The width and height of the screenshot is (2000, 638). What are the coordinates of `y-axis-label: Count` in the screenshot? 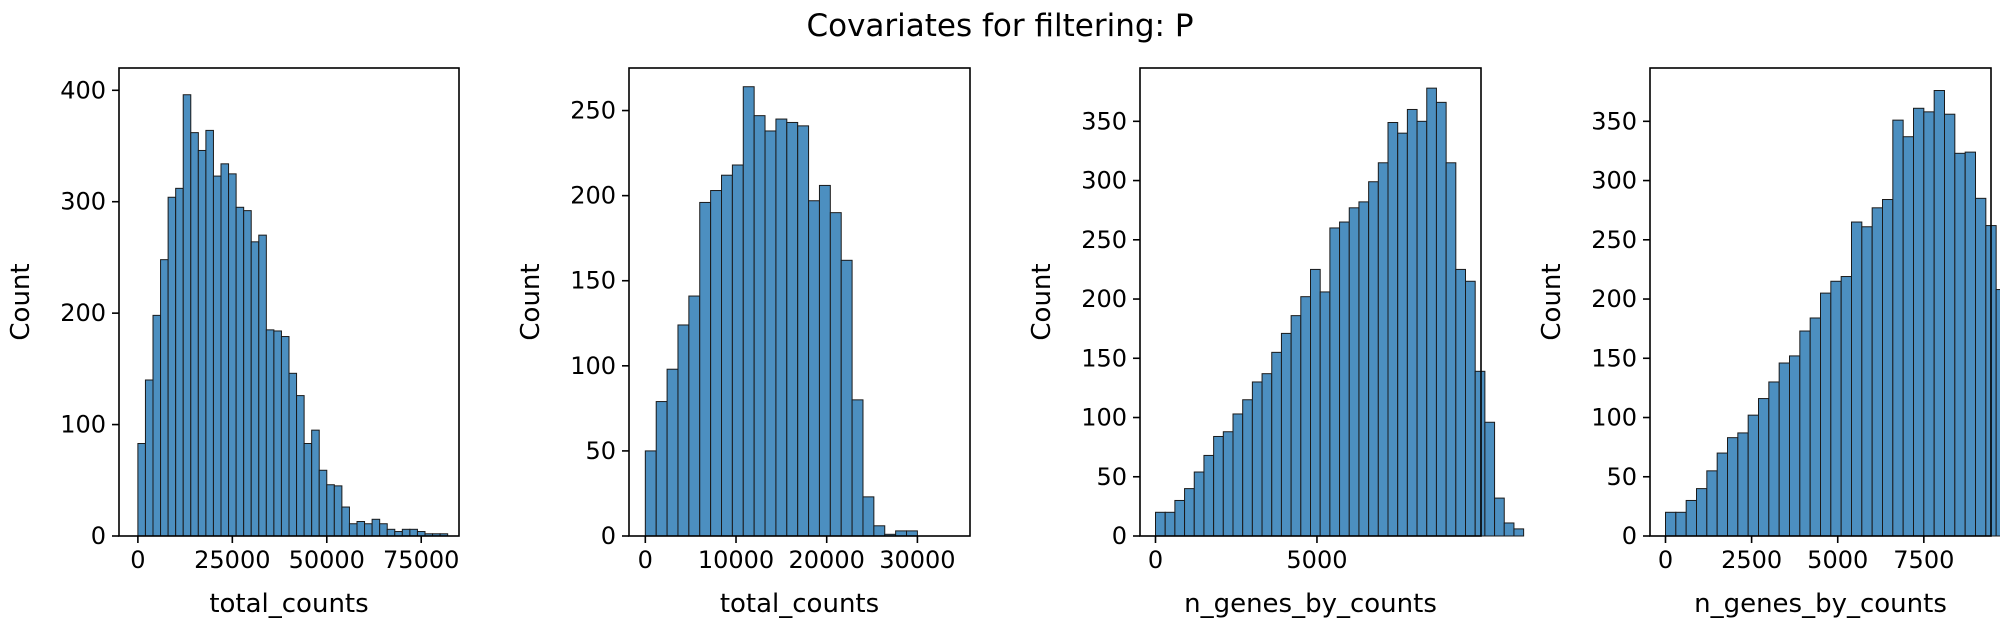 It's located at (1552, 301).